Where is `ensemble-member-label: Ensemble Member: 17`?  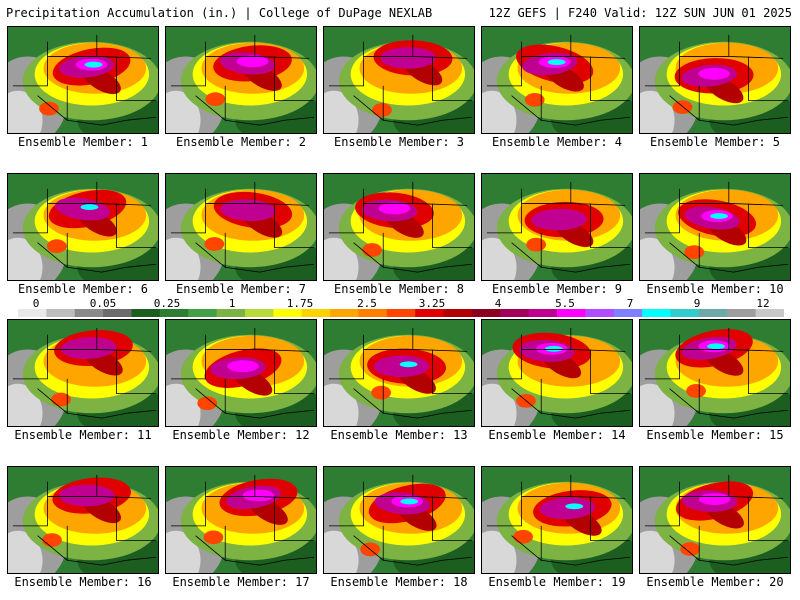
ensemble-member-label: Ensemble Member: 17 is located at coordinates (241, 582).